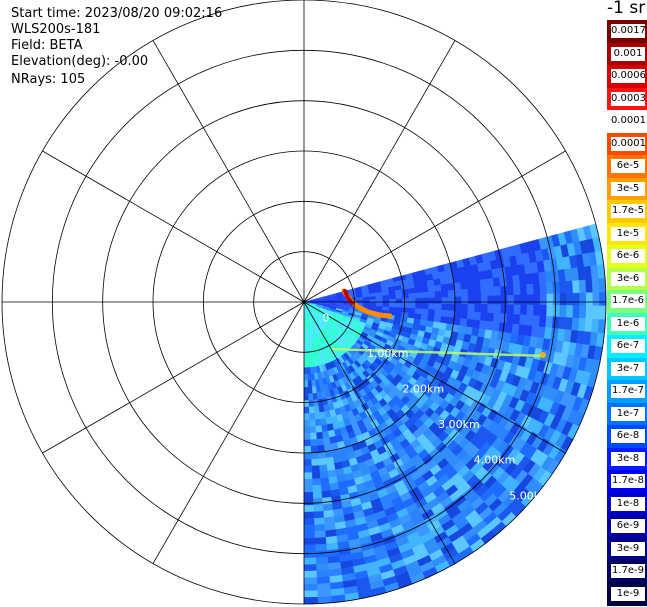 The width and height of the screenshot is (647, 607). Describe the element at coordinates (628, 548) in the screenshot. I see `colorbar-tick-label: 3e-9` at that location.